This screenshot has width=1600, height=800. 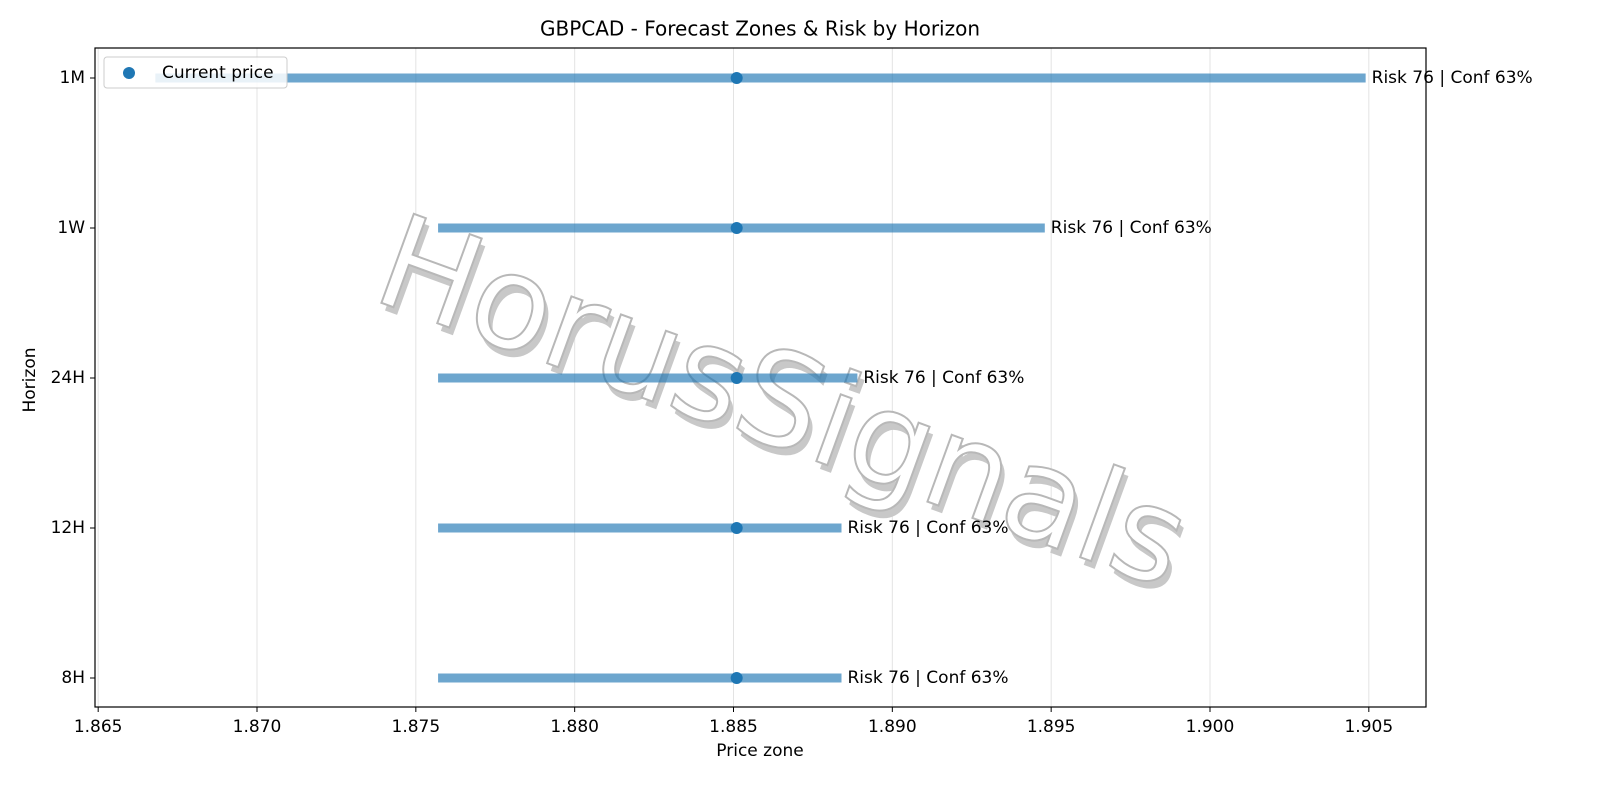 What do you see at coordinates (574, 727) in the screenshot?
I see `x-tick-label: 1.880` at bounding box center [574, 727].